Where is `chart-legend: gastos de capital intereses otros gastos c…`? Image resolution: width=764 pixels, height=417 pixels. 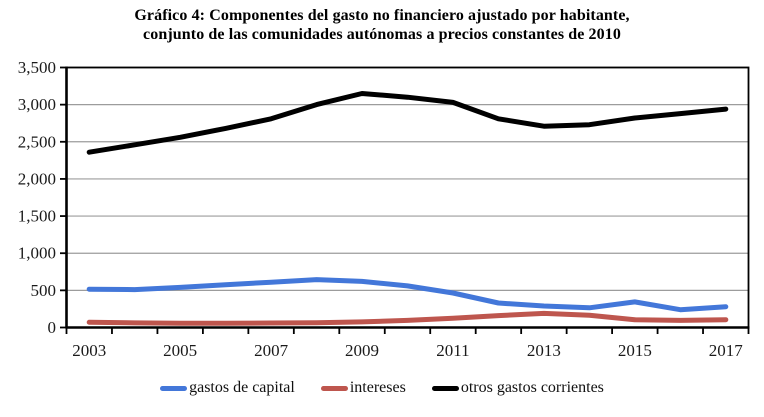 chart-legend: gastos de capital intereses otros gastos c… is located at coordinates (382, 388).